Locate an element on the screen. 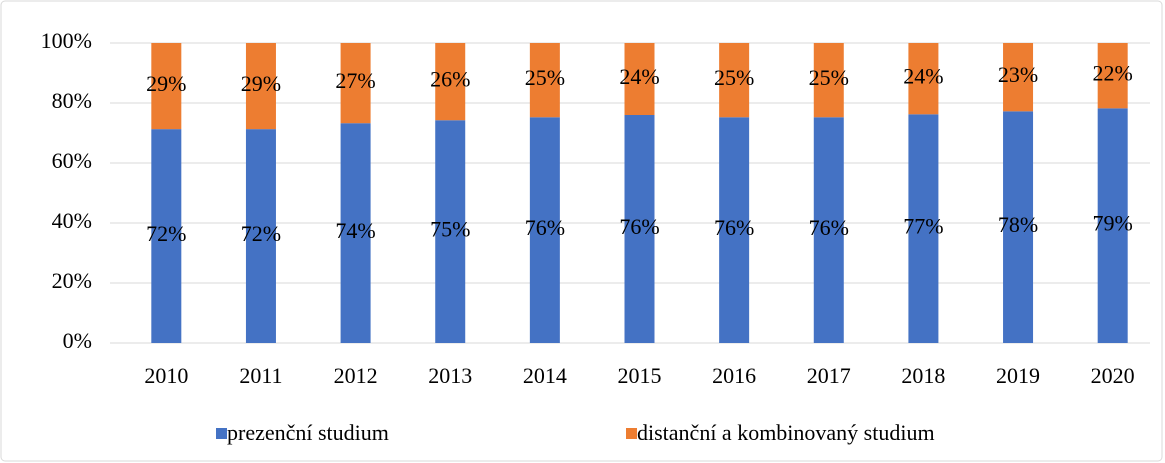 This screenshot has width=1165, height=463. x-tick-label: 2020 is located at coordinates (1113, 375).